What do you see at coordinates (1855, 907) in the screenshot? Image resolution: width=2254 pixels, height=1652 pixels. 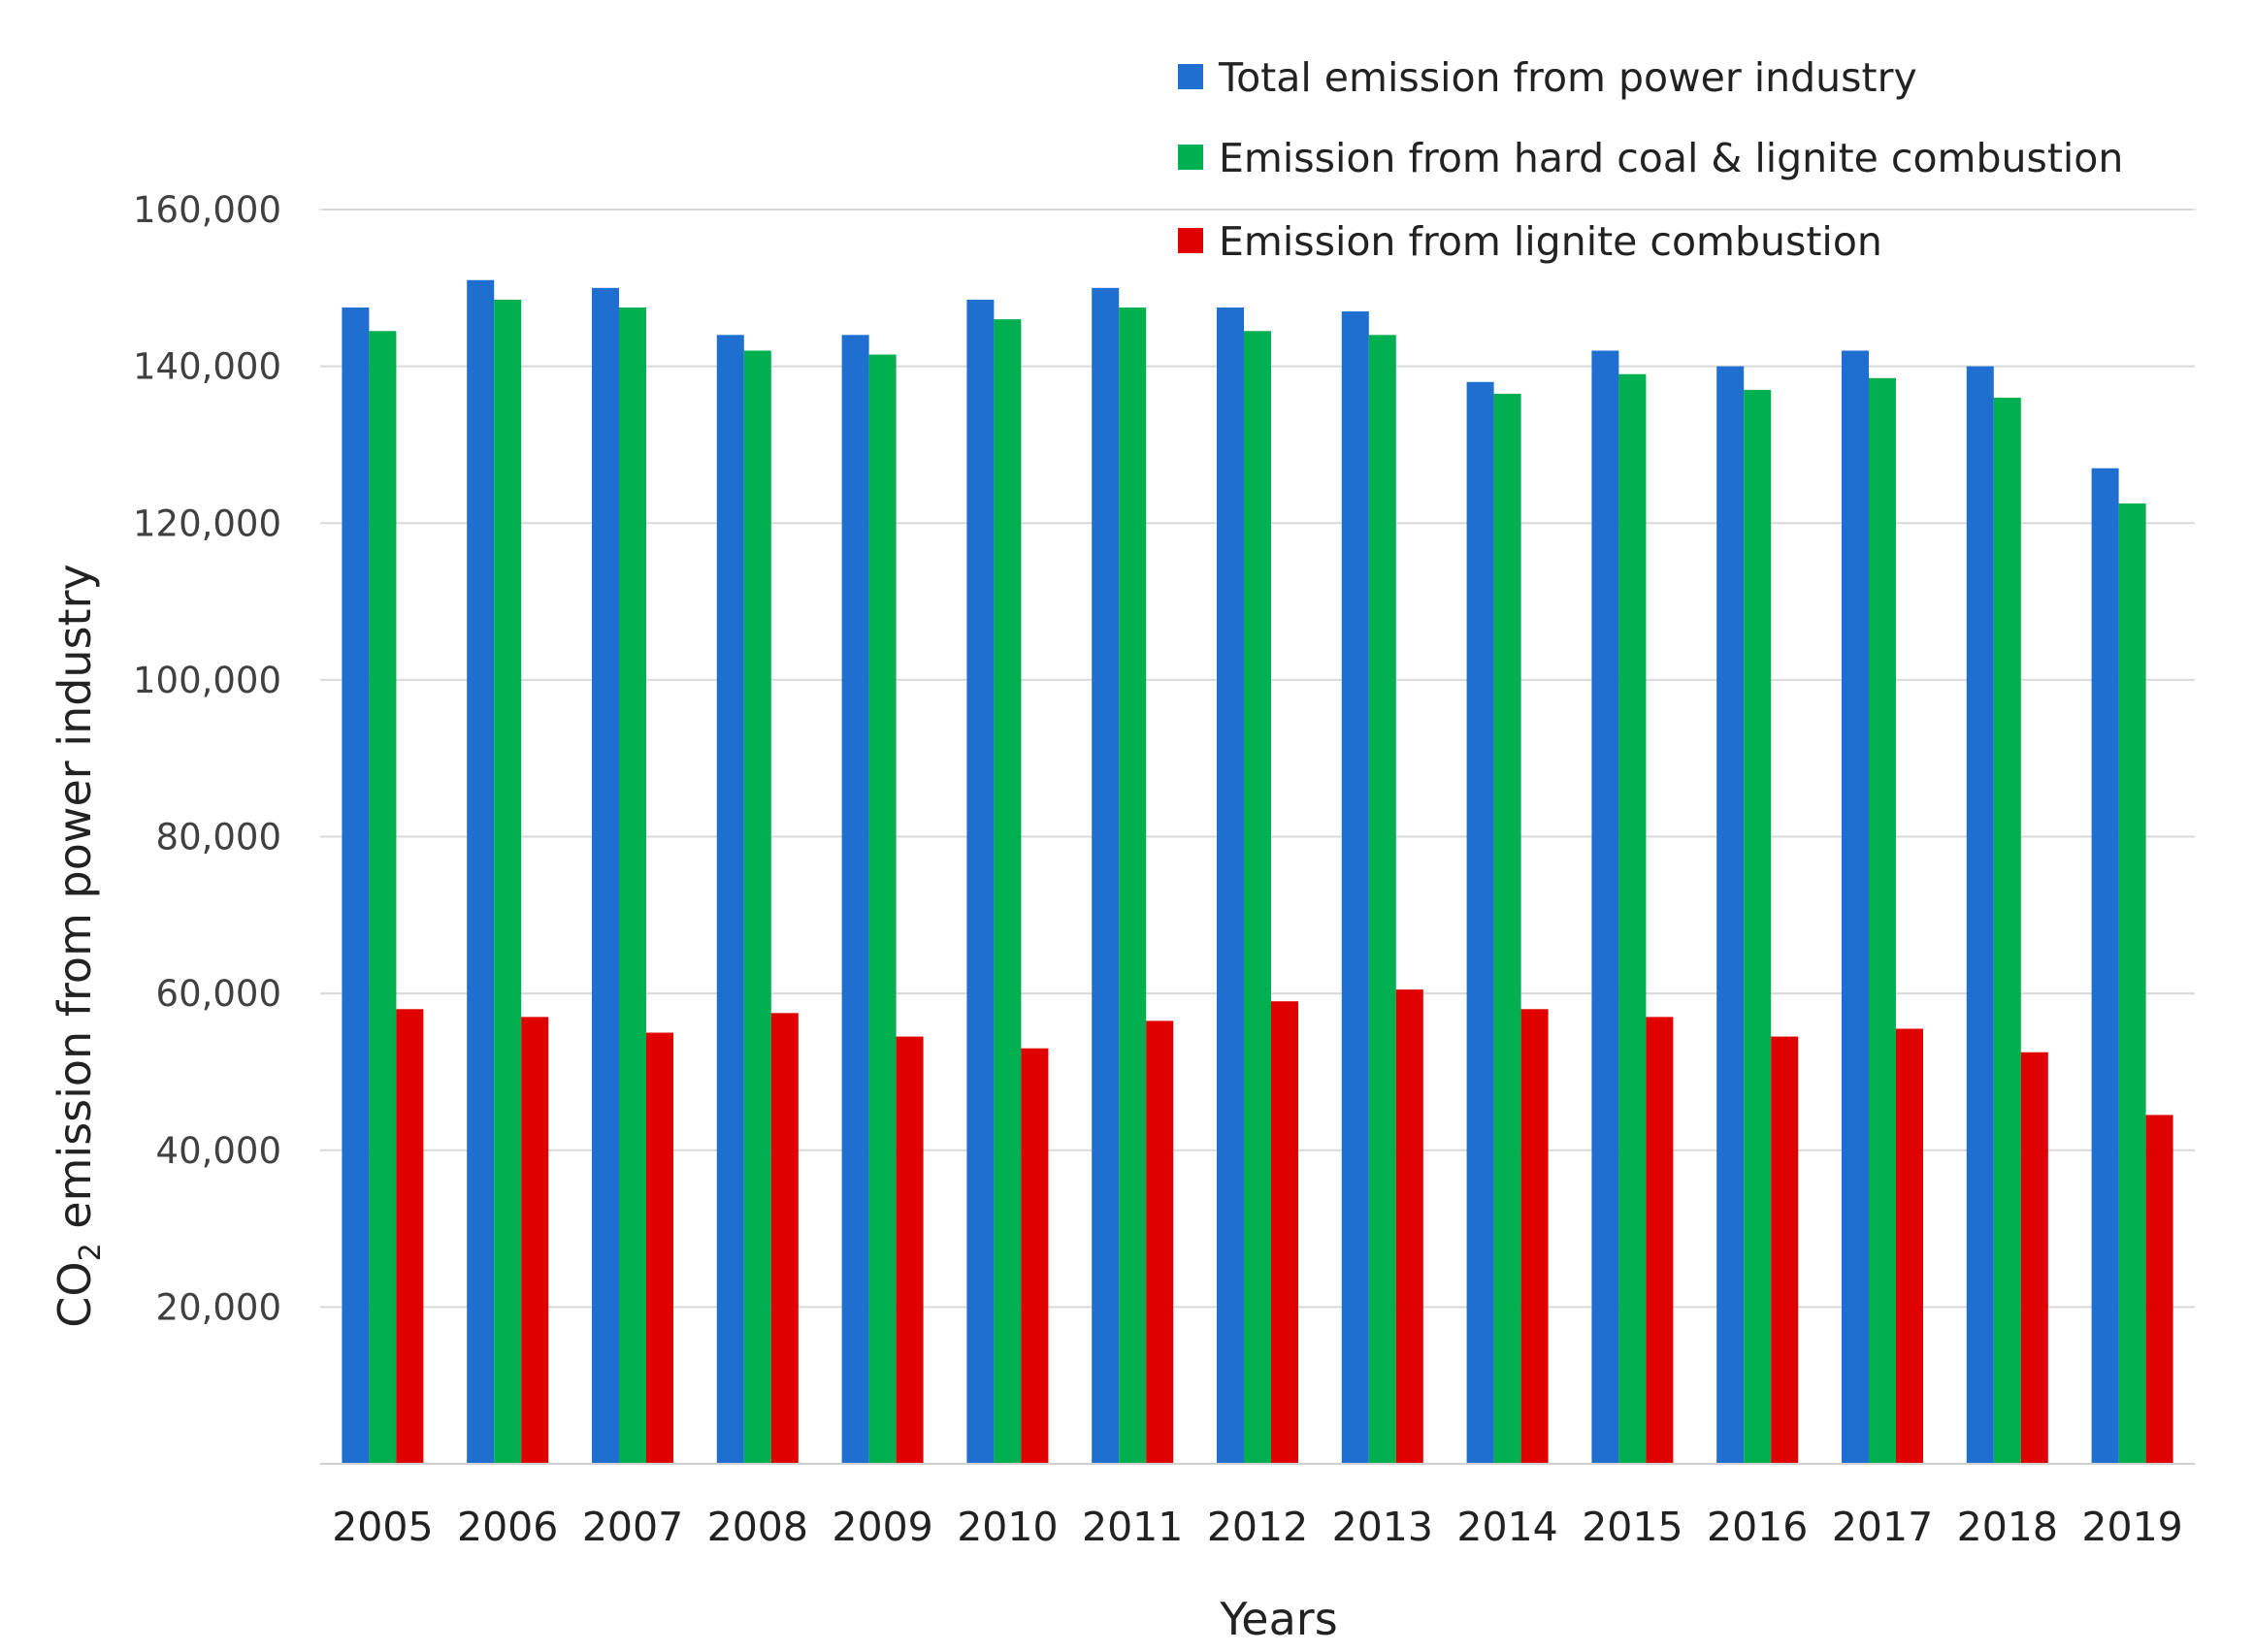 I see `bar-series-1-2017` at bounding box center [1855, 907].